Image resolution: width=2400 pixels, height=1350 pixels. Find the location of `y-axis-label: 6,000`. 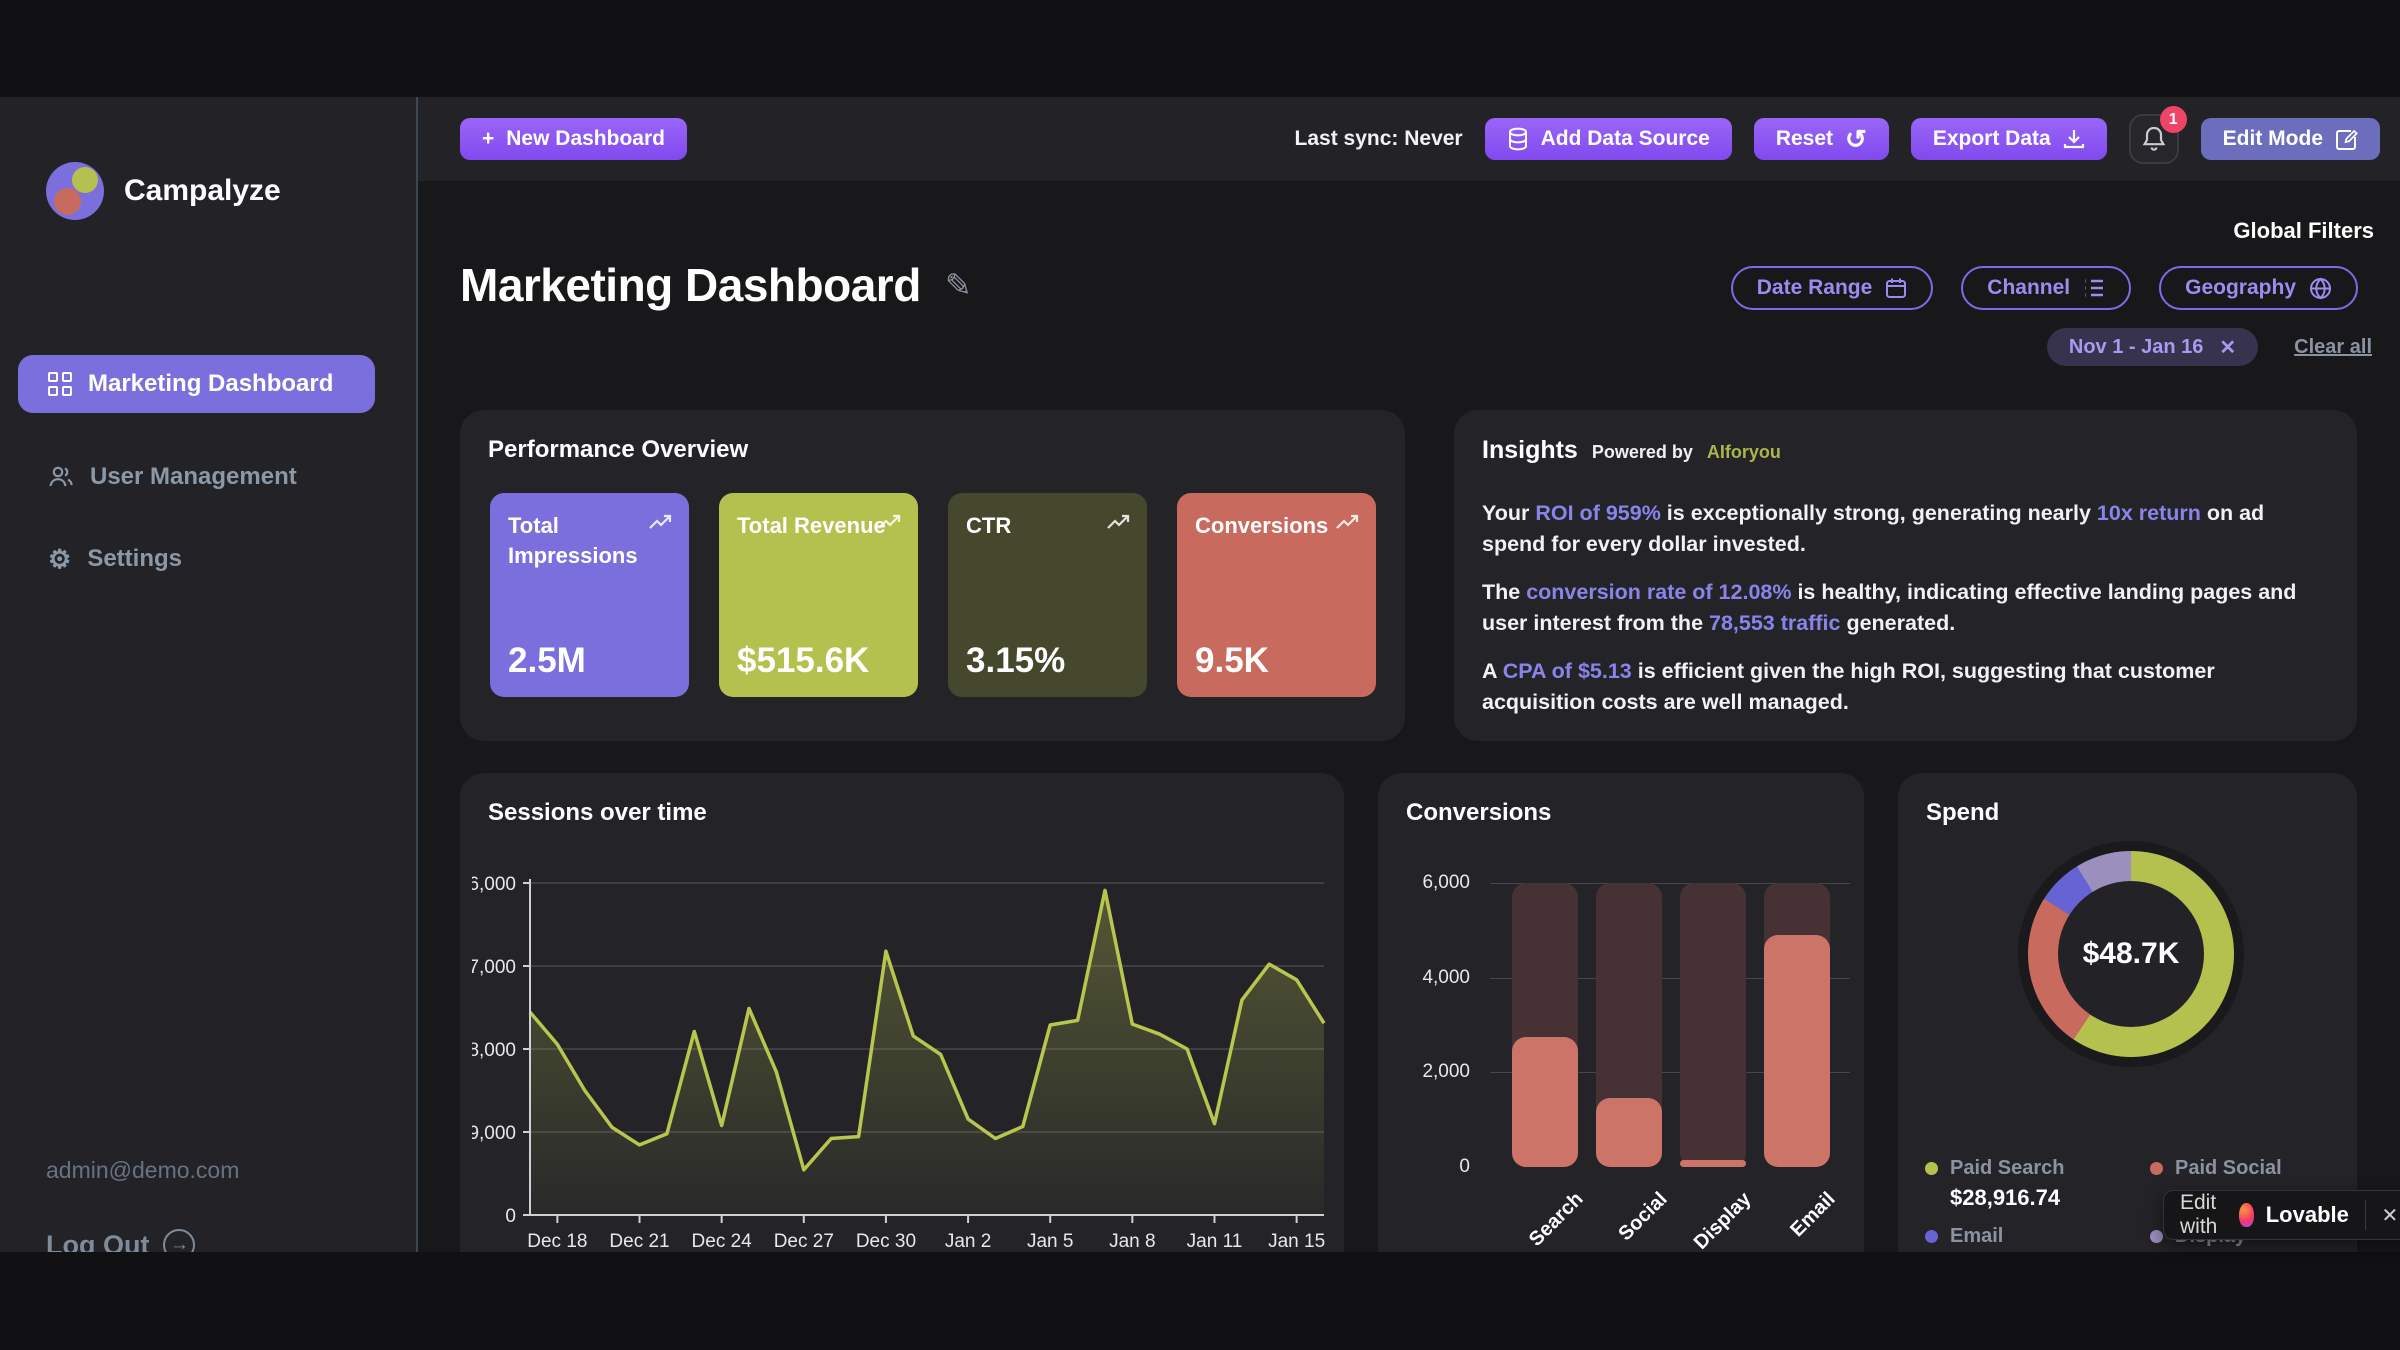

y-axis-label: 6,000 is located at coordinates (1446, 882).